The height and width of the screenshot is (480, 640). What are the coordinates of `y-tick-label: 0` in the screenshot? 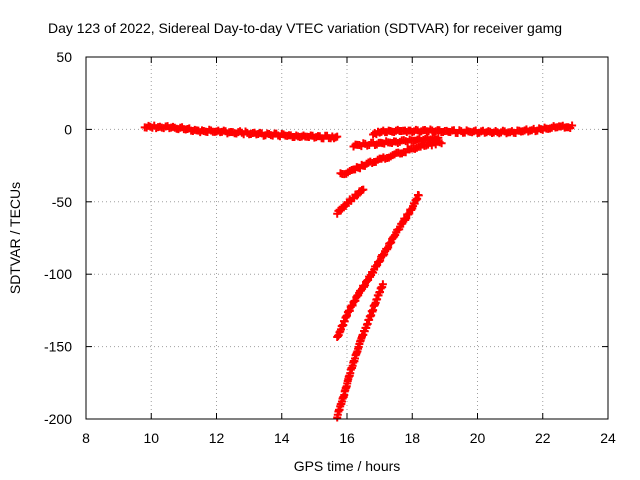 It's located at (68, 129).